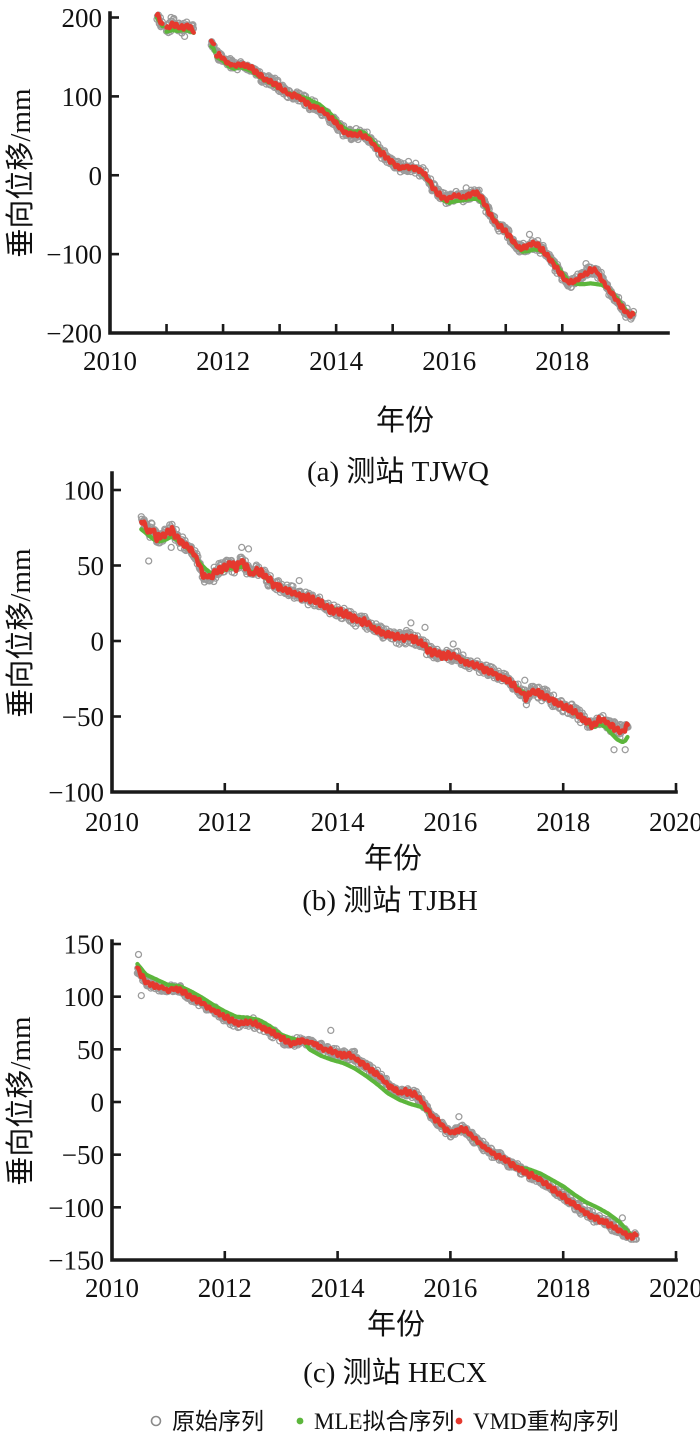 The width and height of the screenshot is (700, 1441). I want to click on chart-b-caption: (b) 测站 TJBH, so click(390, 900).